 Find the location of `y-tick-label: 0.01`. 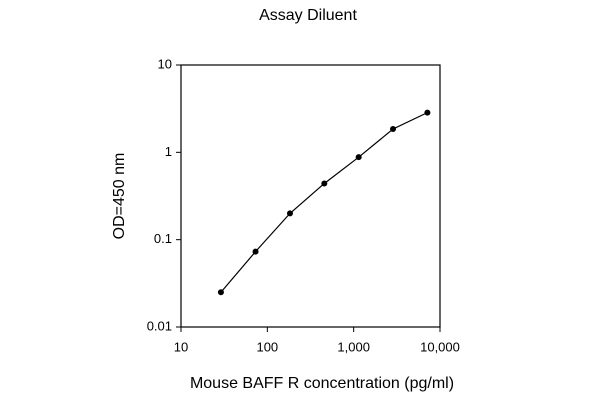

y-tick-label: 0.01 is located at coordinates (159, 325).